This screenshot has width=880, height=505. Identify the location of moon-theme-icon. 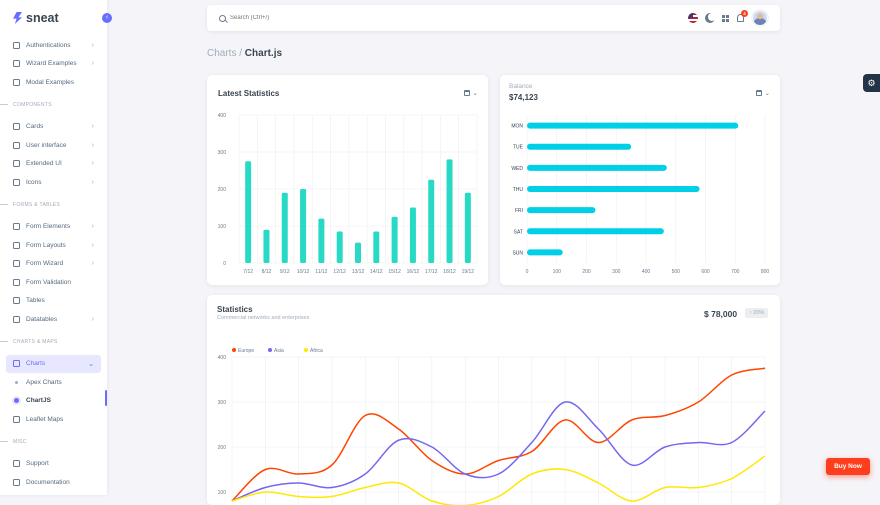
(712, 17).